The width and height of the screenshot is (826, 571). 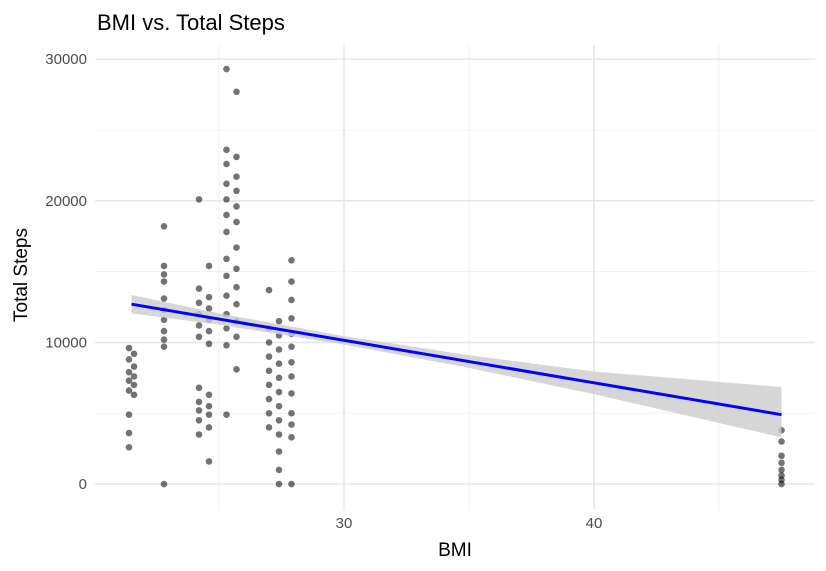 What do you see at coordinates (594, 523) in the screenshot?
I see `x-tick-label: 40` at bounding box center [594, 523].